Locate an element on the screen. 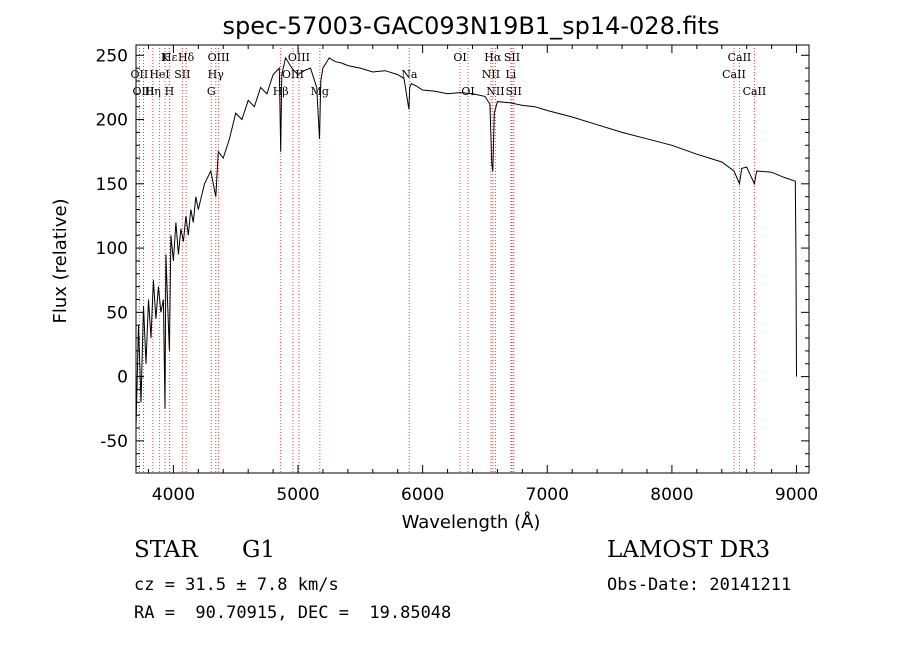 Image resolution: width=900 pixels, height=649 pixels. spectral-line-label: Hα is located at coordinates (493, 57).